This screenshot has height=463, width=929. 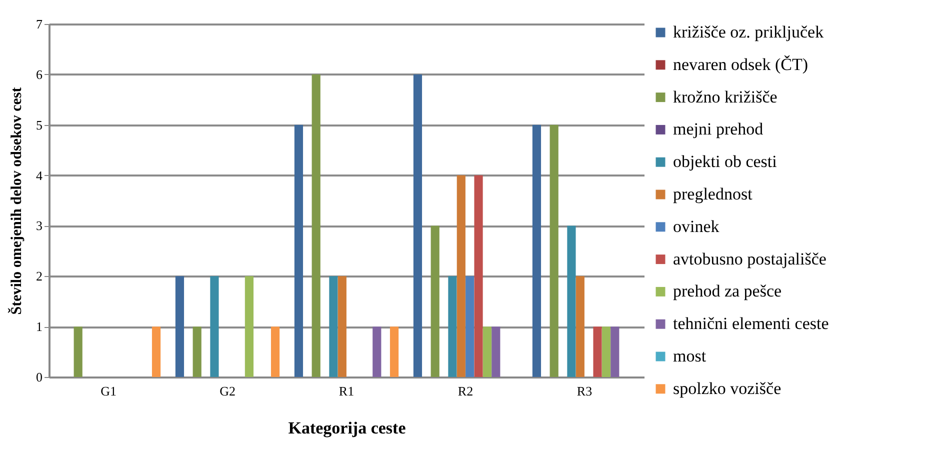 I want to click on legend-label: križišče oz. priključek, so click(x=748, y=32).